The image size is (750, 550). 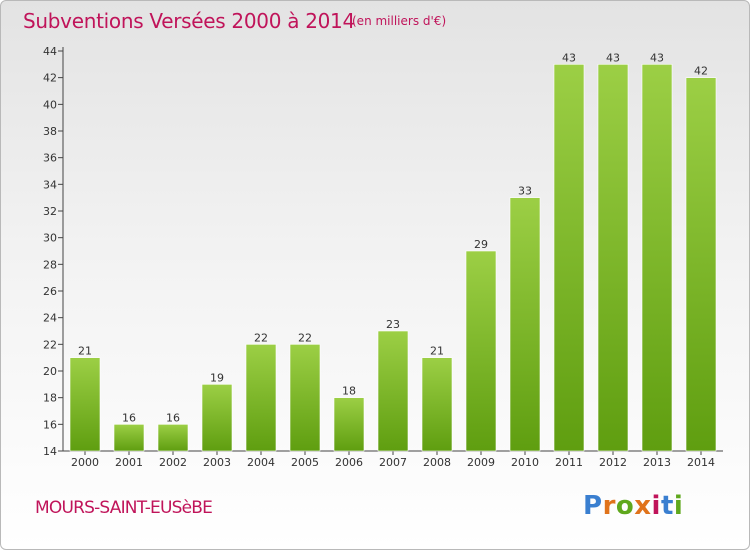 What do you see at coordinates (613, 462) in the screenshot?
I see `x-tick-label: 2012` at bounding box center [613, 462].